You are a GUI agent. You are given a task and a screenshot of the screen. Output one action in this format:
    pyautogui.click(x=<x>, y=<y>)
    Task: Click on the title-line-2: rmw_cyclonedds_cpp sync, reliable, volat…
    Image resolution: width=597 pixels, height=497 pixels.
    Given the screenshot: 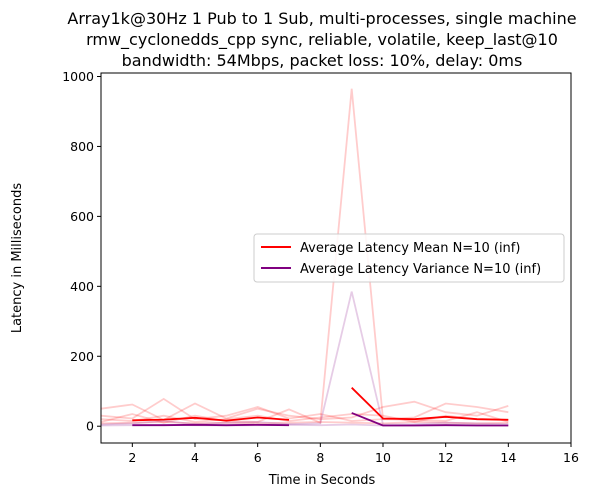 What is the action you would take?
    pyautogui.click(x=322, y=40)
    